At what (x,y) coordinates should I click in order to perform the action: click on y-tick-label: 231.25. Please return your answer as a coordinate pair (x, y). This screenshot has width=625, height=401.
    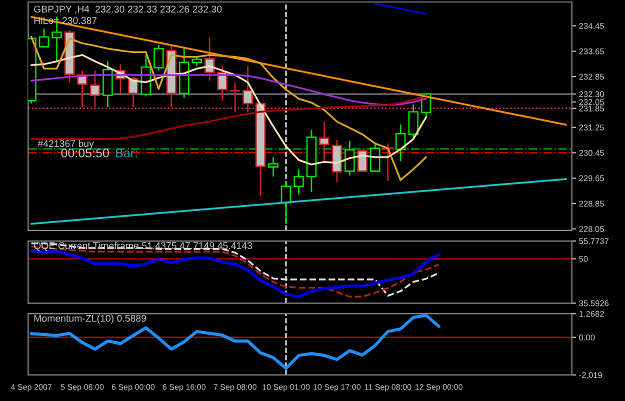
    Looking at the image, I should click on (591, 127).